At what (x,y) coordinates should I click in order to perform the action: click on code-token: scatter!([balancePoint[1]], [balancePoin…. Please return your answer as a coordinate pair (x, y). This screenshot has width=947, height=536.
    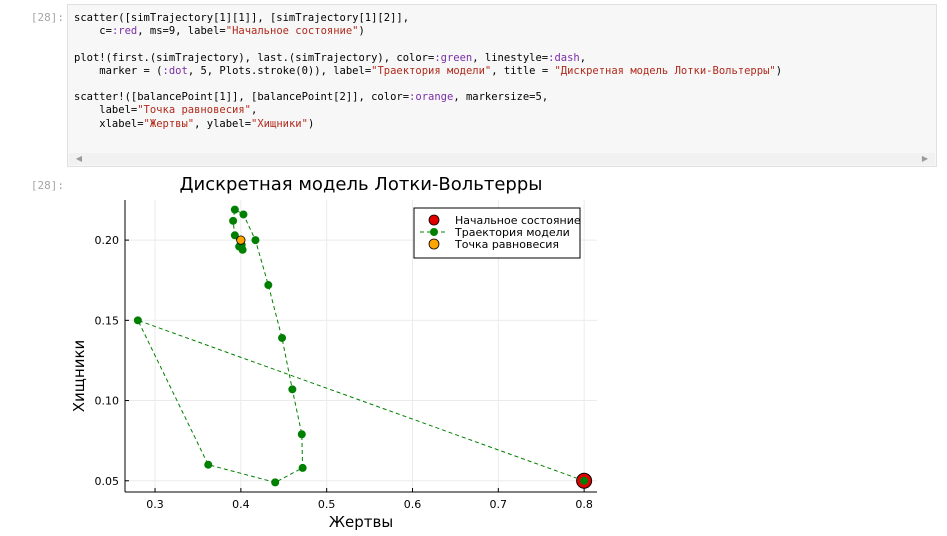
    Looking at the image, I should click on (242, 97).